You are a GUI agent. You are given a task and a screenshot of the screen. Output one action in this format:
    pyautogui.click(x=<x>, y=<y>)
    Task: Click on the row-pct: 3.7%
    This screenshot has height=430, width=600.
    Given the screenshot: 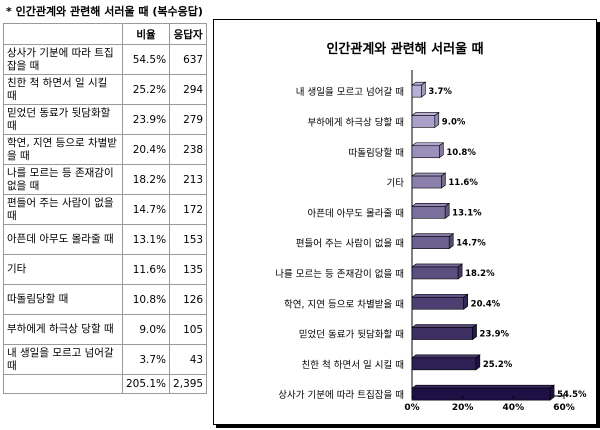 What is the action you would take?
    pyautogui.click(x=146, y=359)
    